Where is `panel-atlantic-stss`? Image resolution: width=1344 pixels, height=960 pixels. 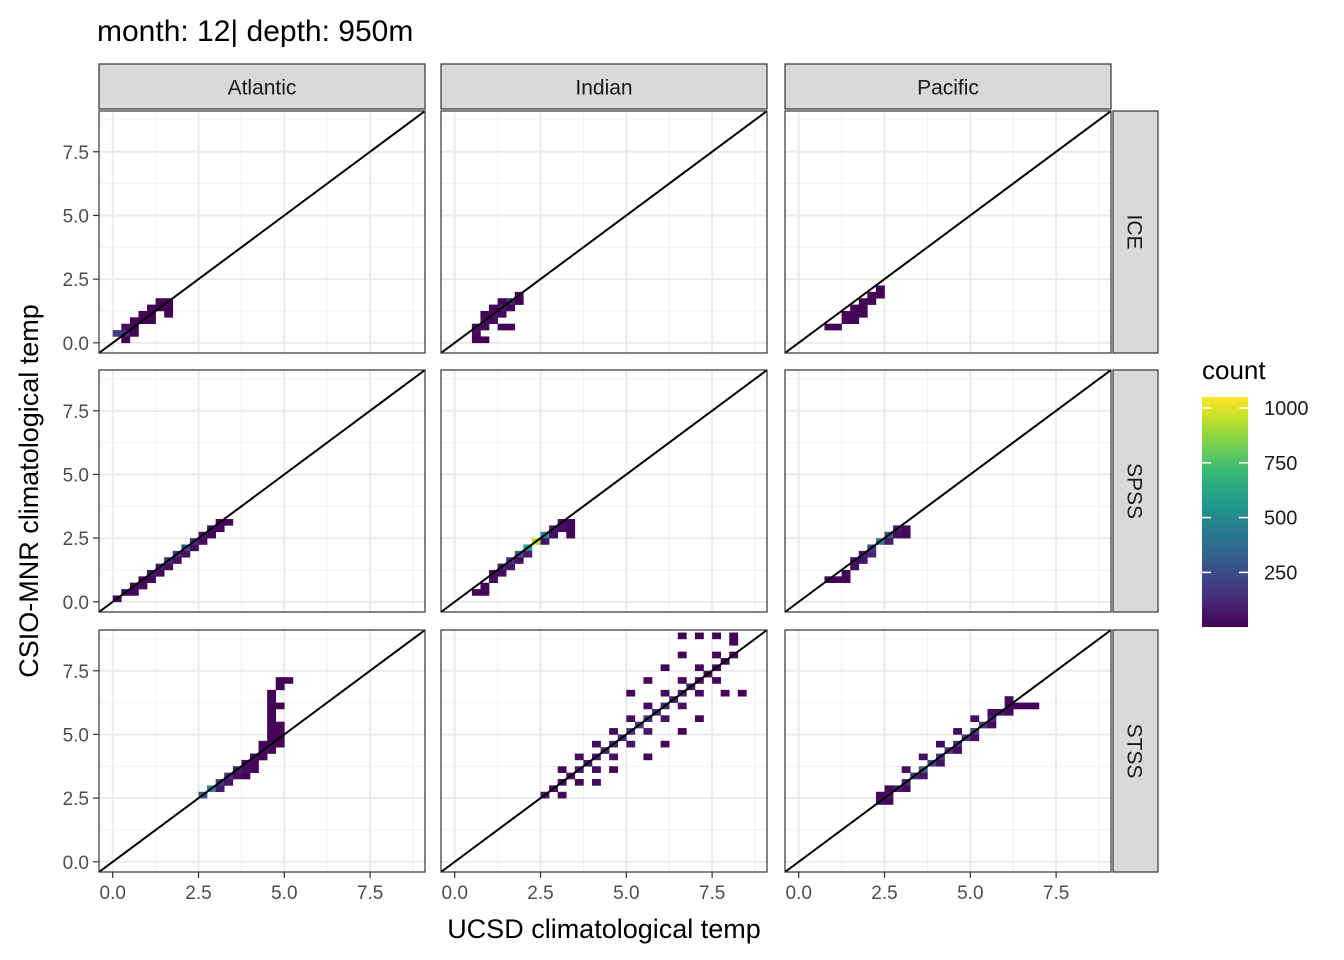 panel-atlantic-stss is located at coordinates (262, 751).